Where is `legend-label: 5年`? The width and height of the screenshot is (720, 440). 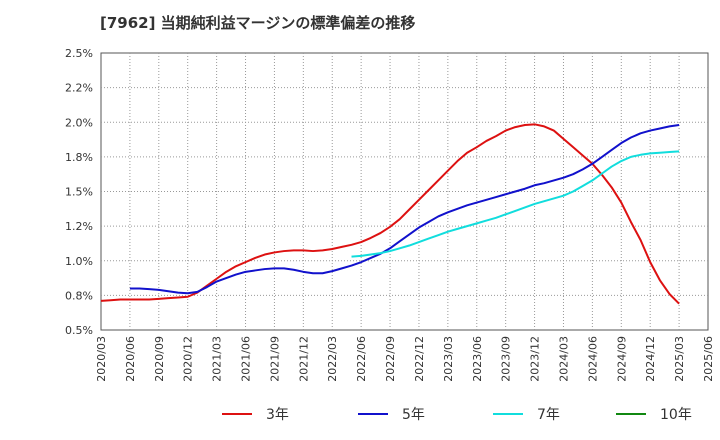
legend-label: 5年 is located at coordinates (413, 415).